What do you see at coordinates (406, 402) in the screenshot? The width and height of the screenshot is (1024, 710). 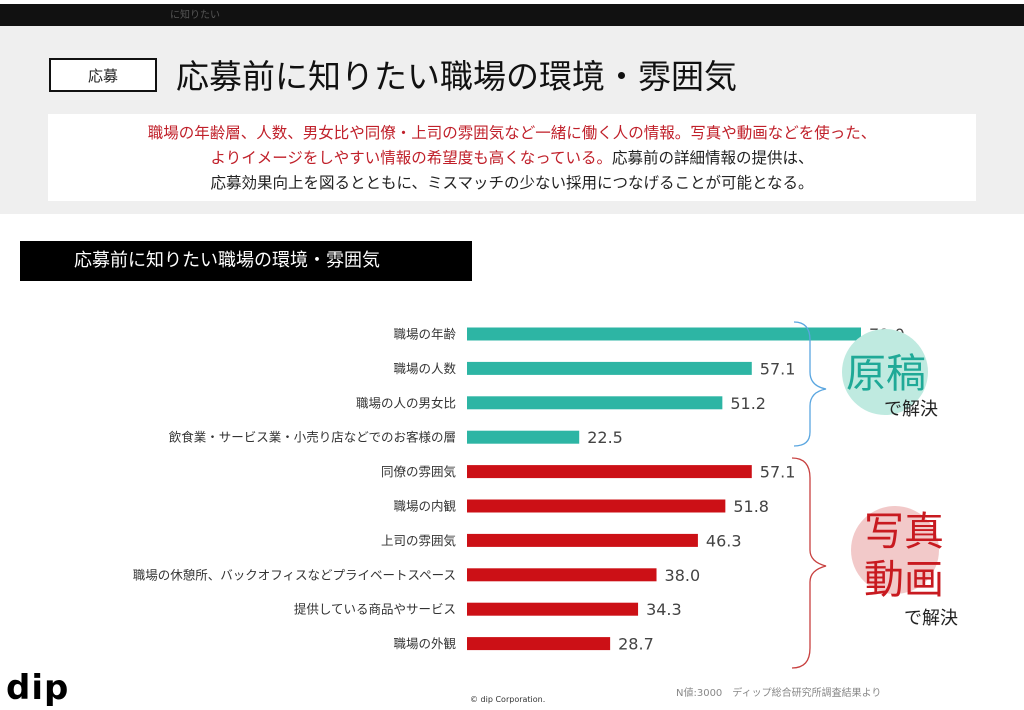 I see `category-label: 職場の人の男女比` at bounding box center [406, 402].